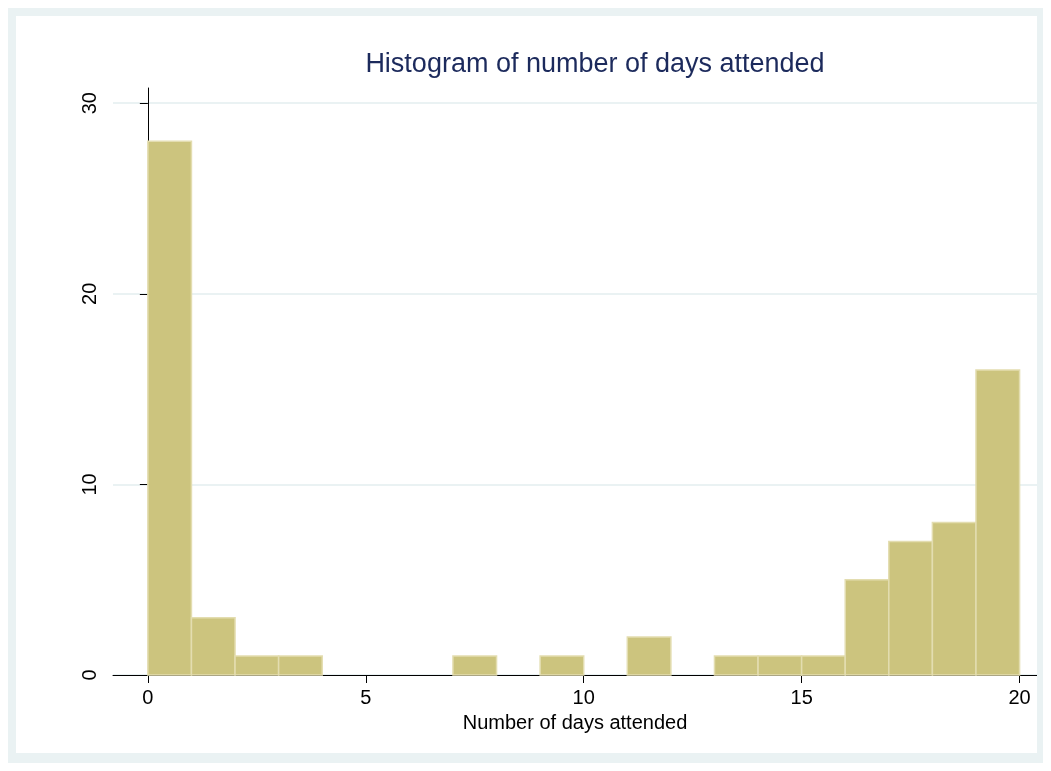 Image resolution: width=1051 pixels, height=771 pixels. I want to click on y-tick-label: 0, so click(89, 675).